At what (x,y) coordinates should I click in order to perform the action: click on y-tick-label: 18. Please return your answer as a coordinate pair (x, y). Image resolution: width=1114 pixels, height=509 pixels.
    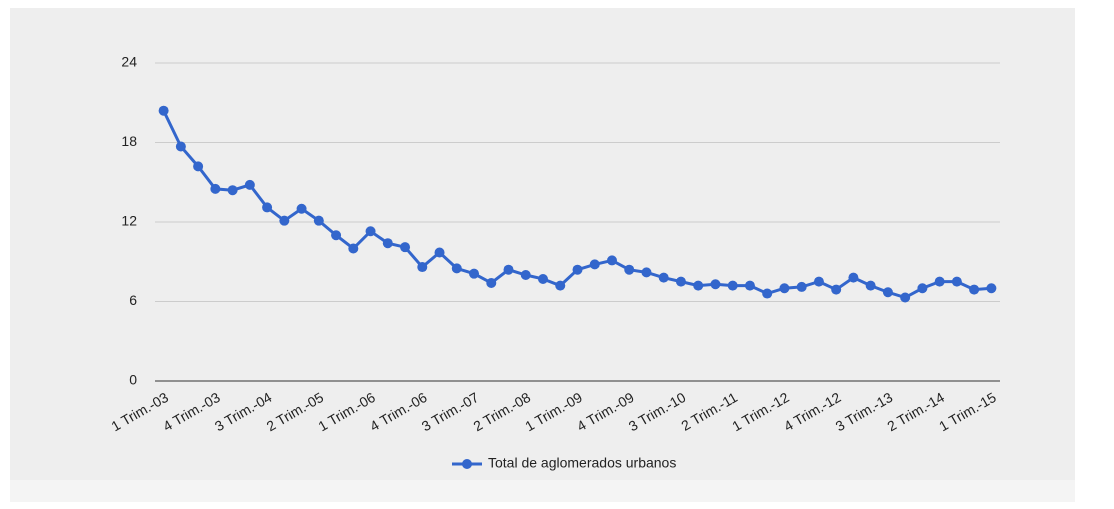
    Looking at the image, I should click on (129, 141).